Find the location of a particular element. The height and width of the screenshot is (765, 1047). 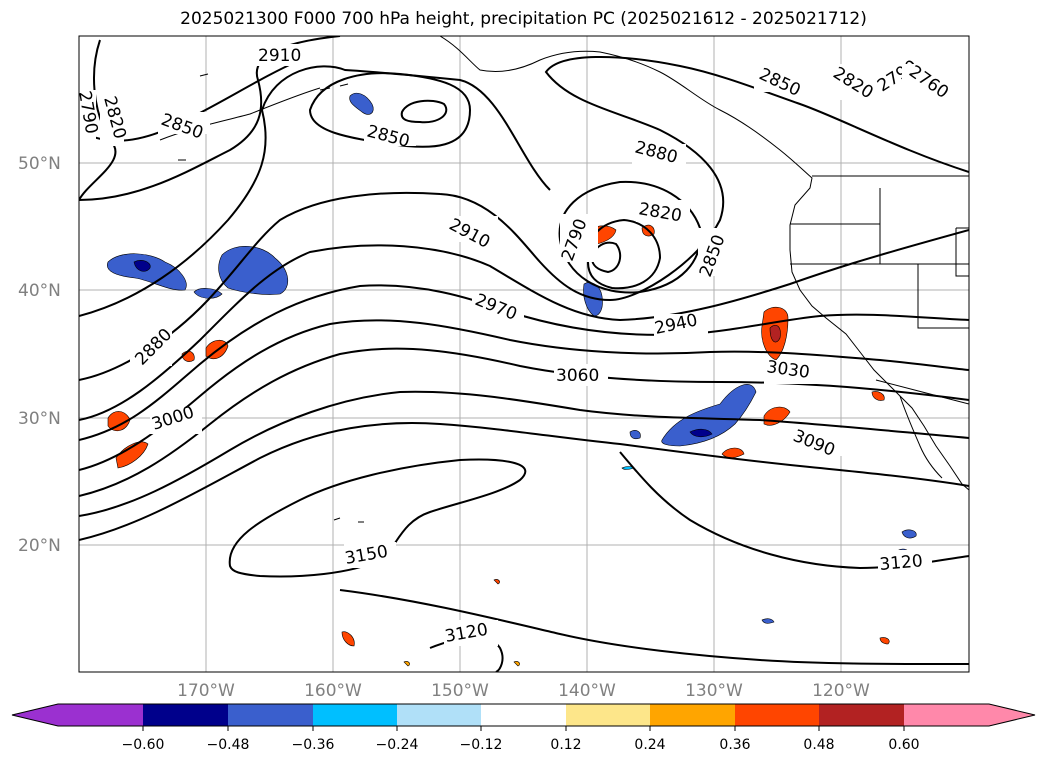

border-us-mexico is located at coordinates (922, 392).